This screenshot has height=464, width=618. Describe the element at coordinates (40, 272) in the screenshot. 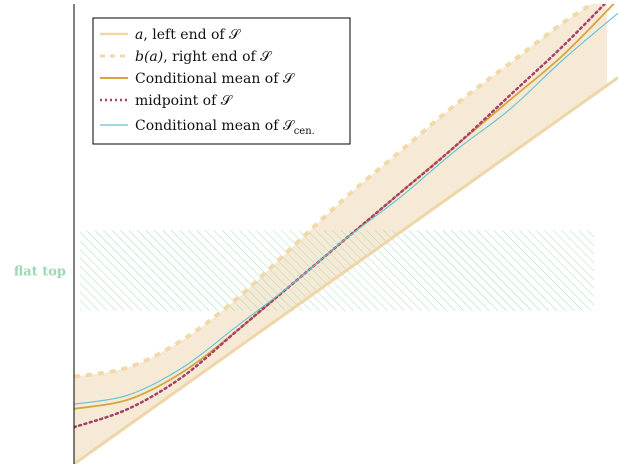

I see `flat-top-label: flat top` at that location.